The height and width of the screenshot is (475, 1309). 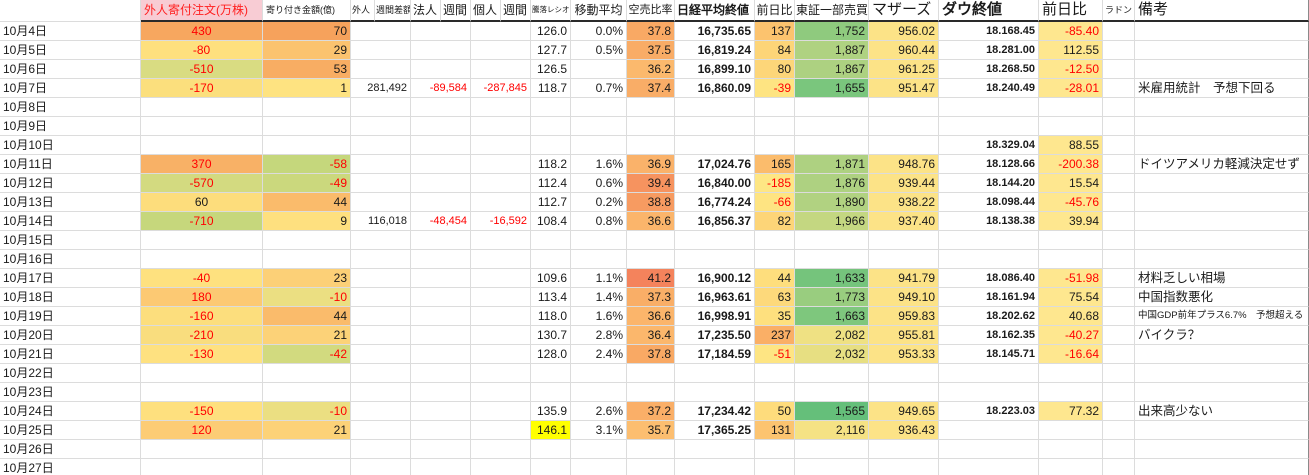 I want to click on header-weekly-foreign: 外人, so click(x=363, y=11).